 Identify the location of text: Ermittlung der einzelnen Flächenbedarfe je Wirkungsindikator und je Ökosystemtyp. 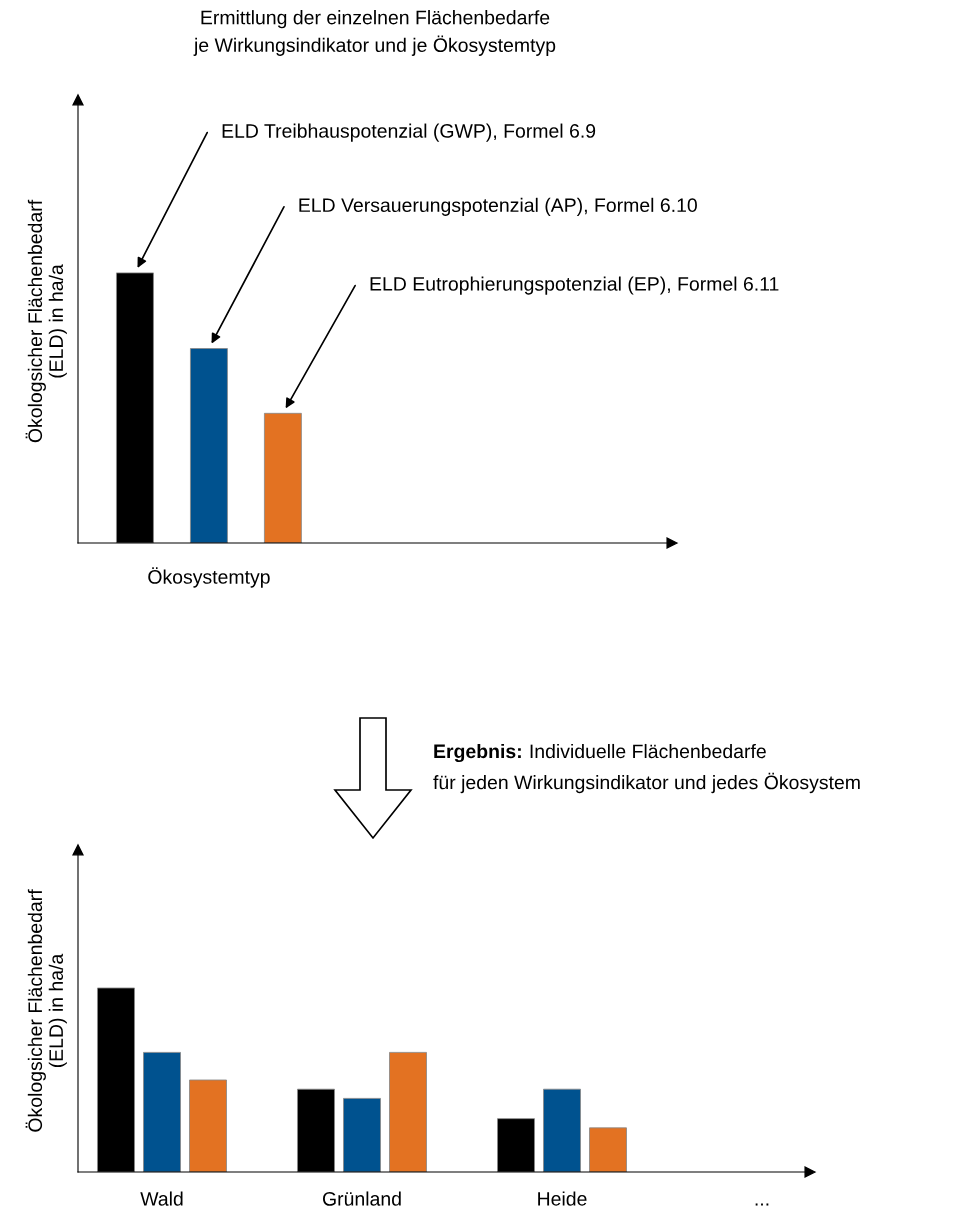
(374, 33).